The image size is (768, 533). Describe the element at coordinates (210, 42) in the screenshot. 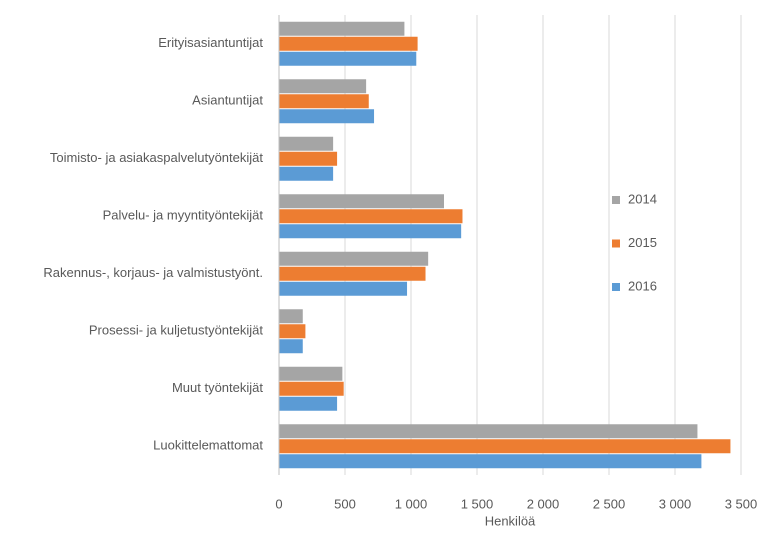

I see `y-tick-label: Erityisasiantuntijat` at that location.